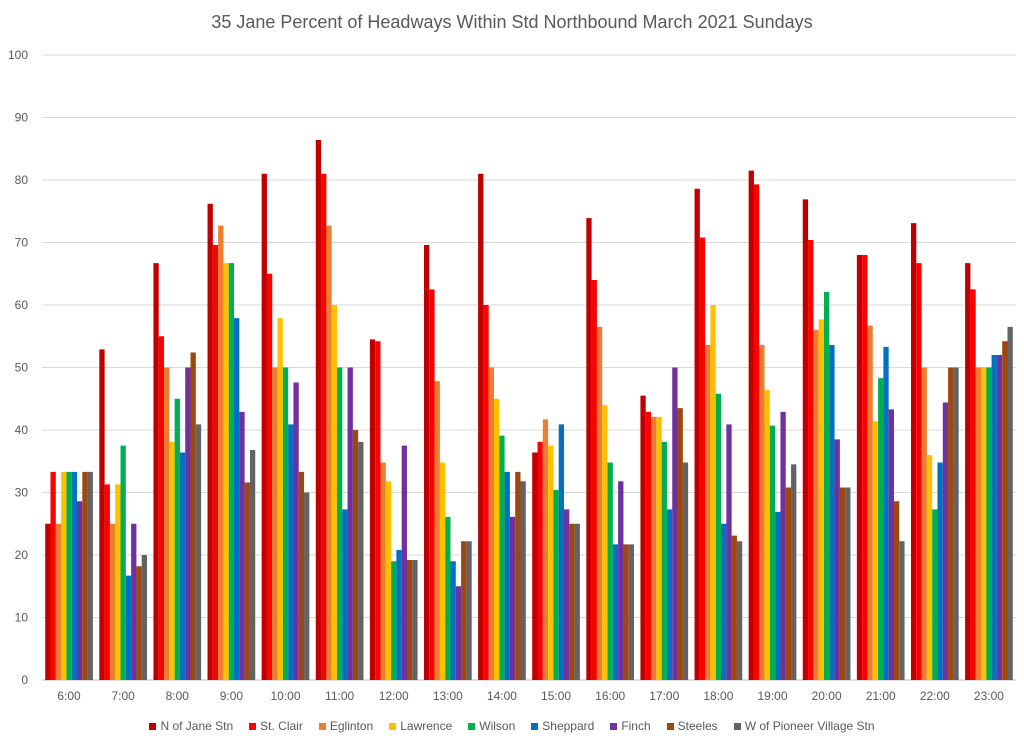 Image resolution: width=1024 pixels, height=747 pixels. Describe the element at coordinates (729, 552) in the screenshot. I see `bar-finch: Finch 18:00: 40.9` at that location.